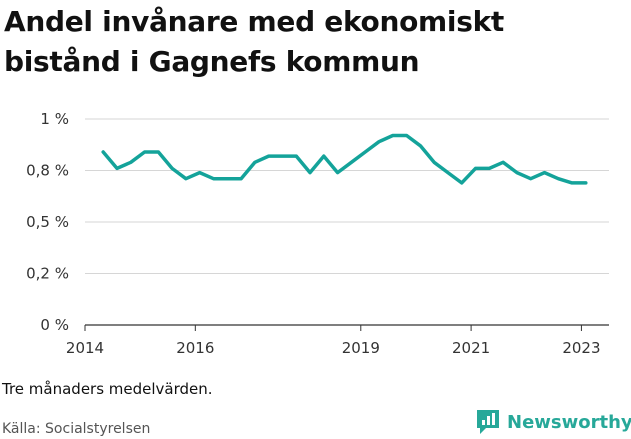  I want to click on x-tick-label: 2023, so click(581, 348).